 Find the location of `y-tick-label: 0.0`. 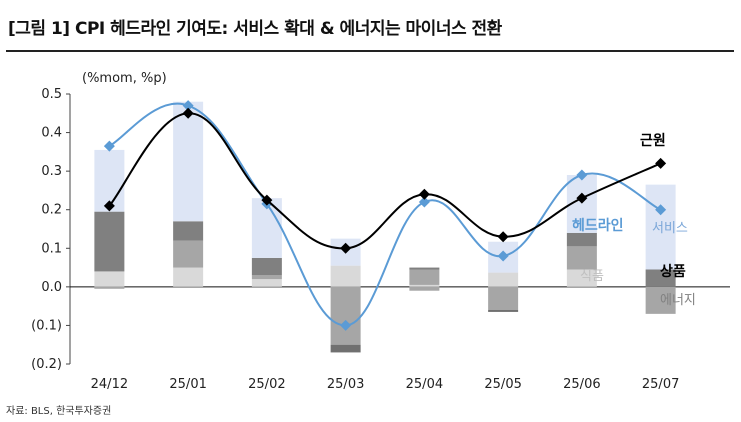

y-tick-label: 0.0 is located at coordinates (51, 287).